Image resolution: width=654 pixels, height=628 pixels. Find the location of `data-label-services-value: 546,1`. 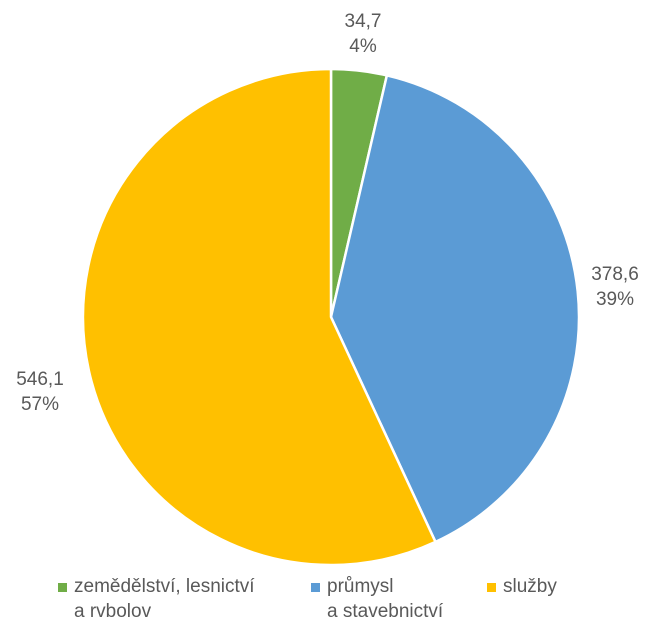

data-label-services-value: 546,1 is located at coordinates (40, 379).